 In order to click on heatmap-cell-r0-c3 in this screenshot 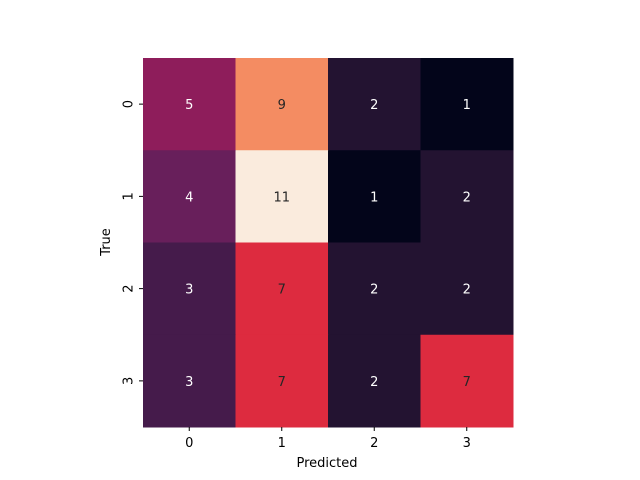, I will do `click(467, 104)`.